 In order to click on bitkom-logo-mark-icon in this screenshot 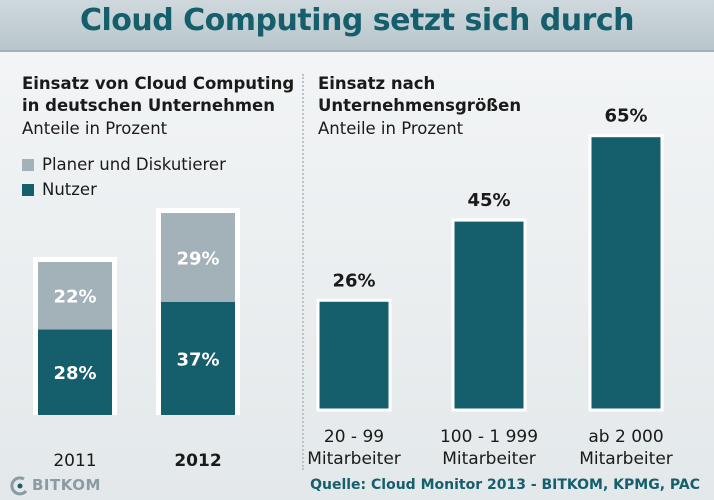, I will do `click(19, 486)`.